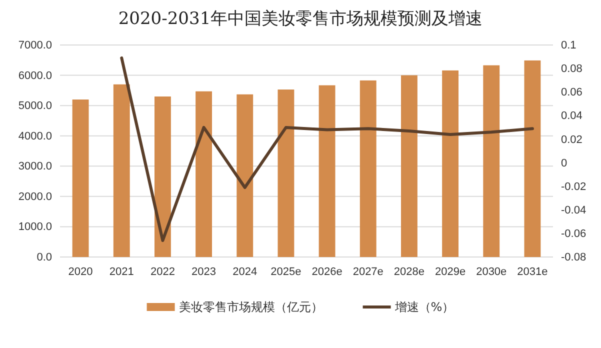 This screenshot has height=348, width=601. Describe the element at coordinates (162, 272) in the screenshot. I see `x-tick-label: 2022` at that location.